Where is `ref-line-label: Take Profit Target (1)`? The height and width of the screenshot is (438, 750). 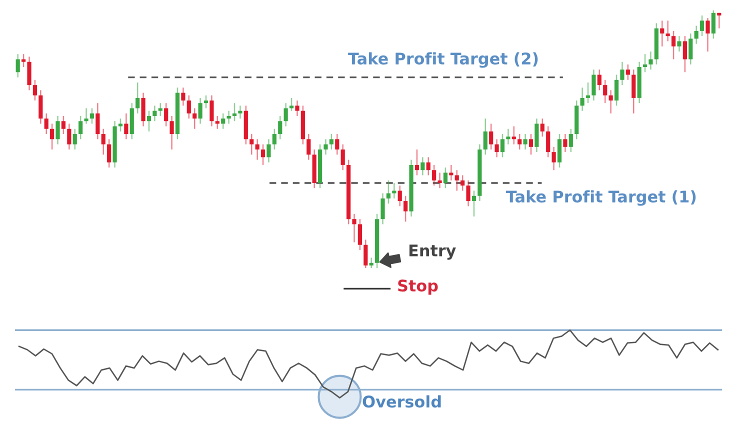 ref-line-label: Take Profit Target (1) is located at coordinates (601, 198).